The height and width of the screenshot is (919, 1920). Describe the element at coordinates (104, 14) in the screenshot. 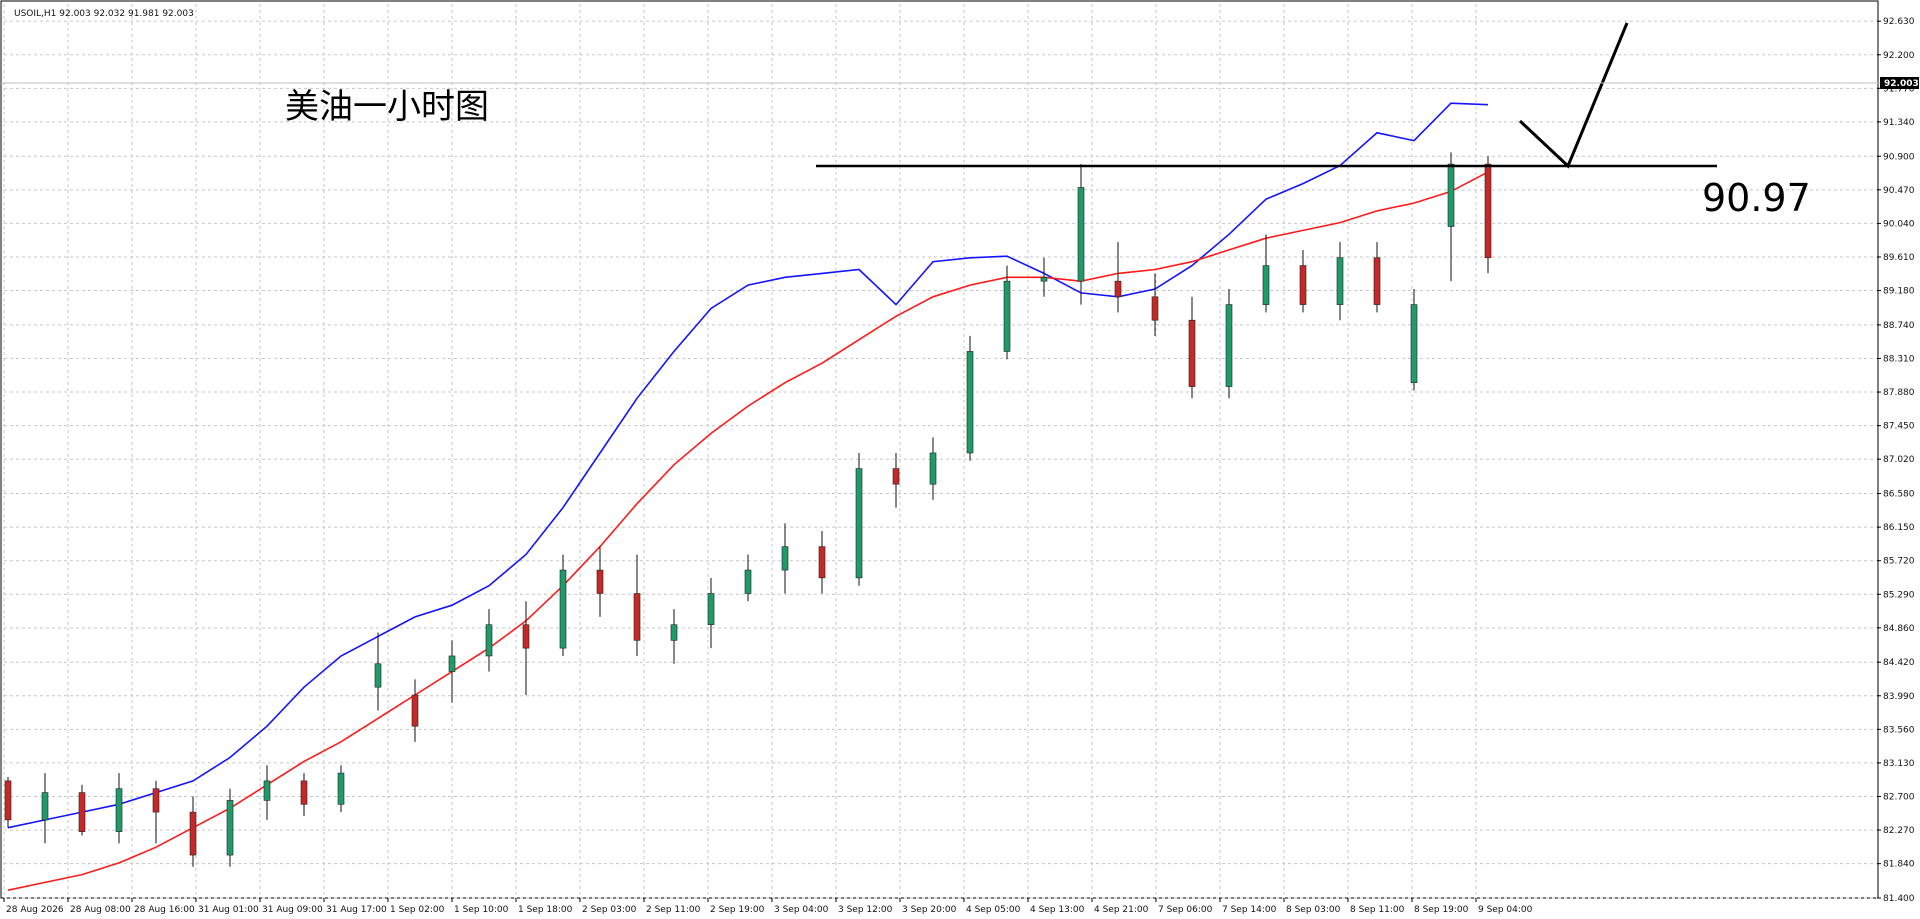

I see `symbol-info: USOIL,H1 92.003 92.032 91.981 92.003` at that location.